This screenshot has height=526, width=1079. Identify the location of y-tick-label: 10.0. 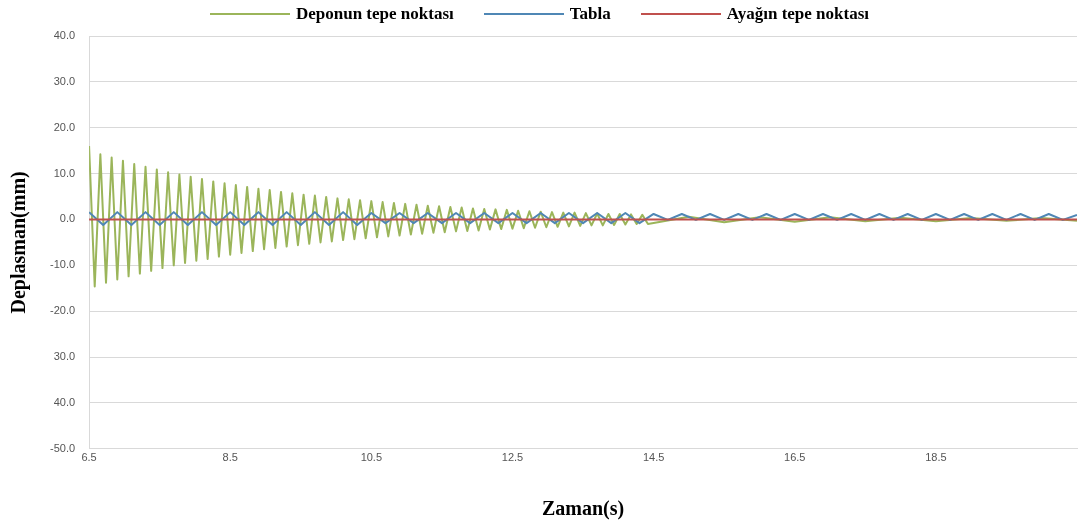
(64, 172).